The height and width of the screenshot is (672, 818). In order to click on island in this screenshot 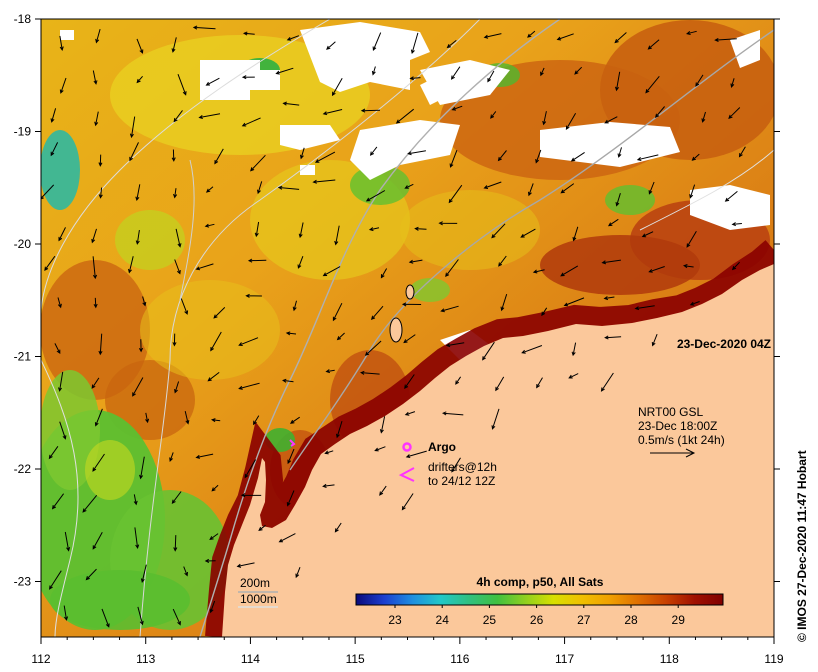, I will do `click(410, 292)`.